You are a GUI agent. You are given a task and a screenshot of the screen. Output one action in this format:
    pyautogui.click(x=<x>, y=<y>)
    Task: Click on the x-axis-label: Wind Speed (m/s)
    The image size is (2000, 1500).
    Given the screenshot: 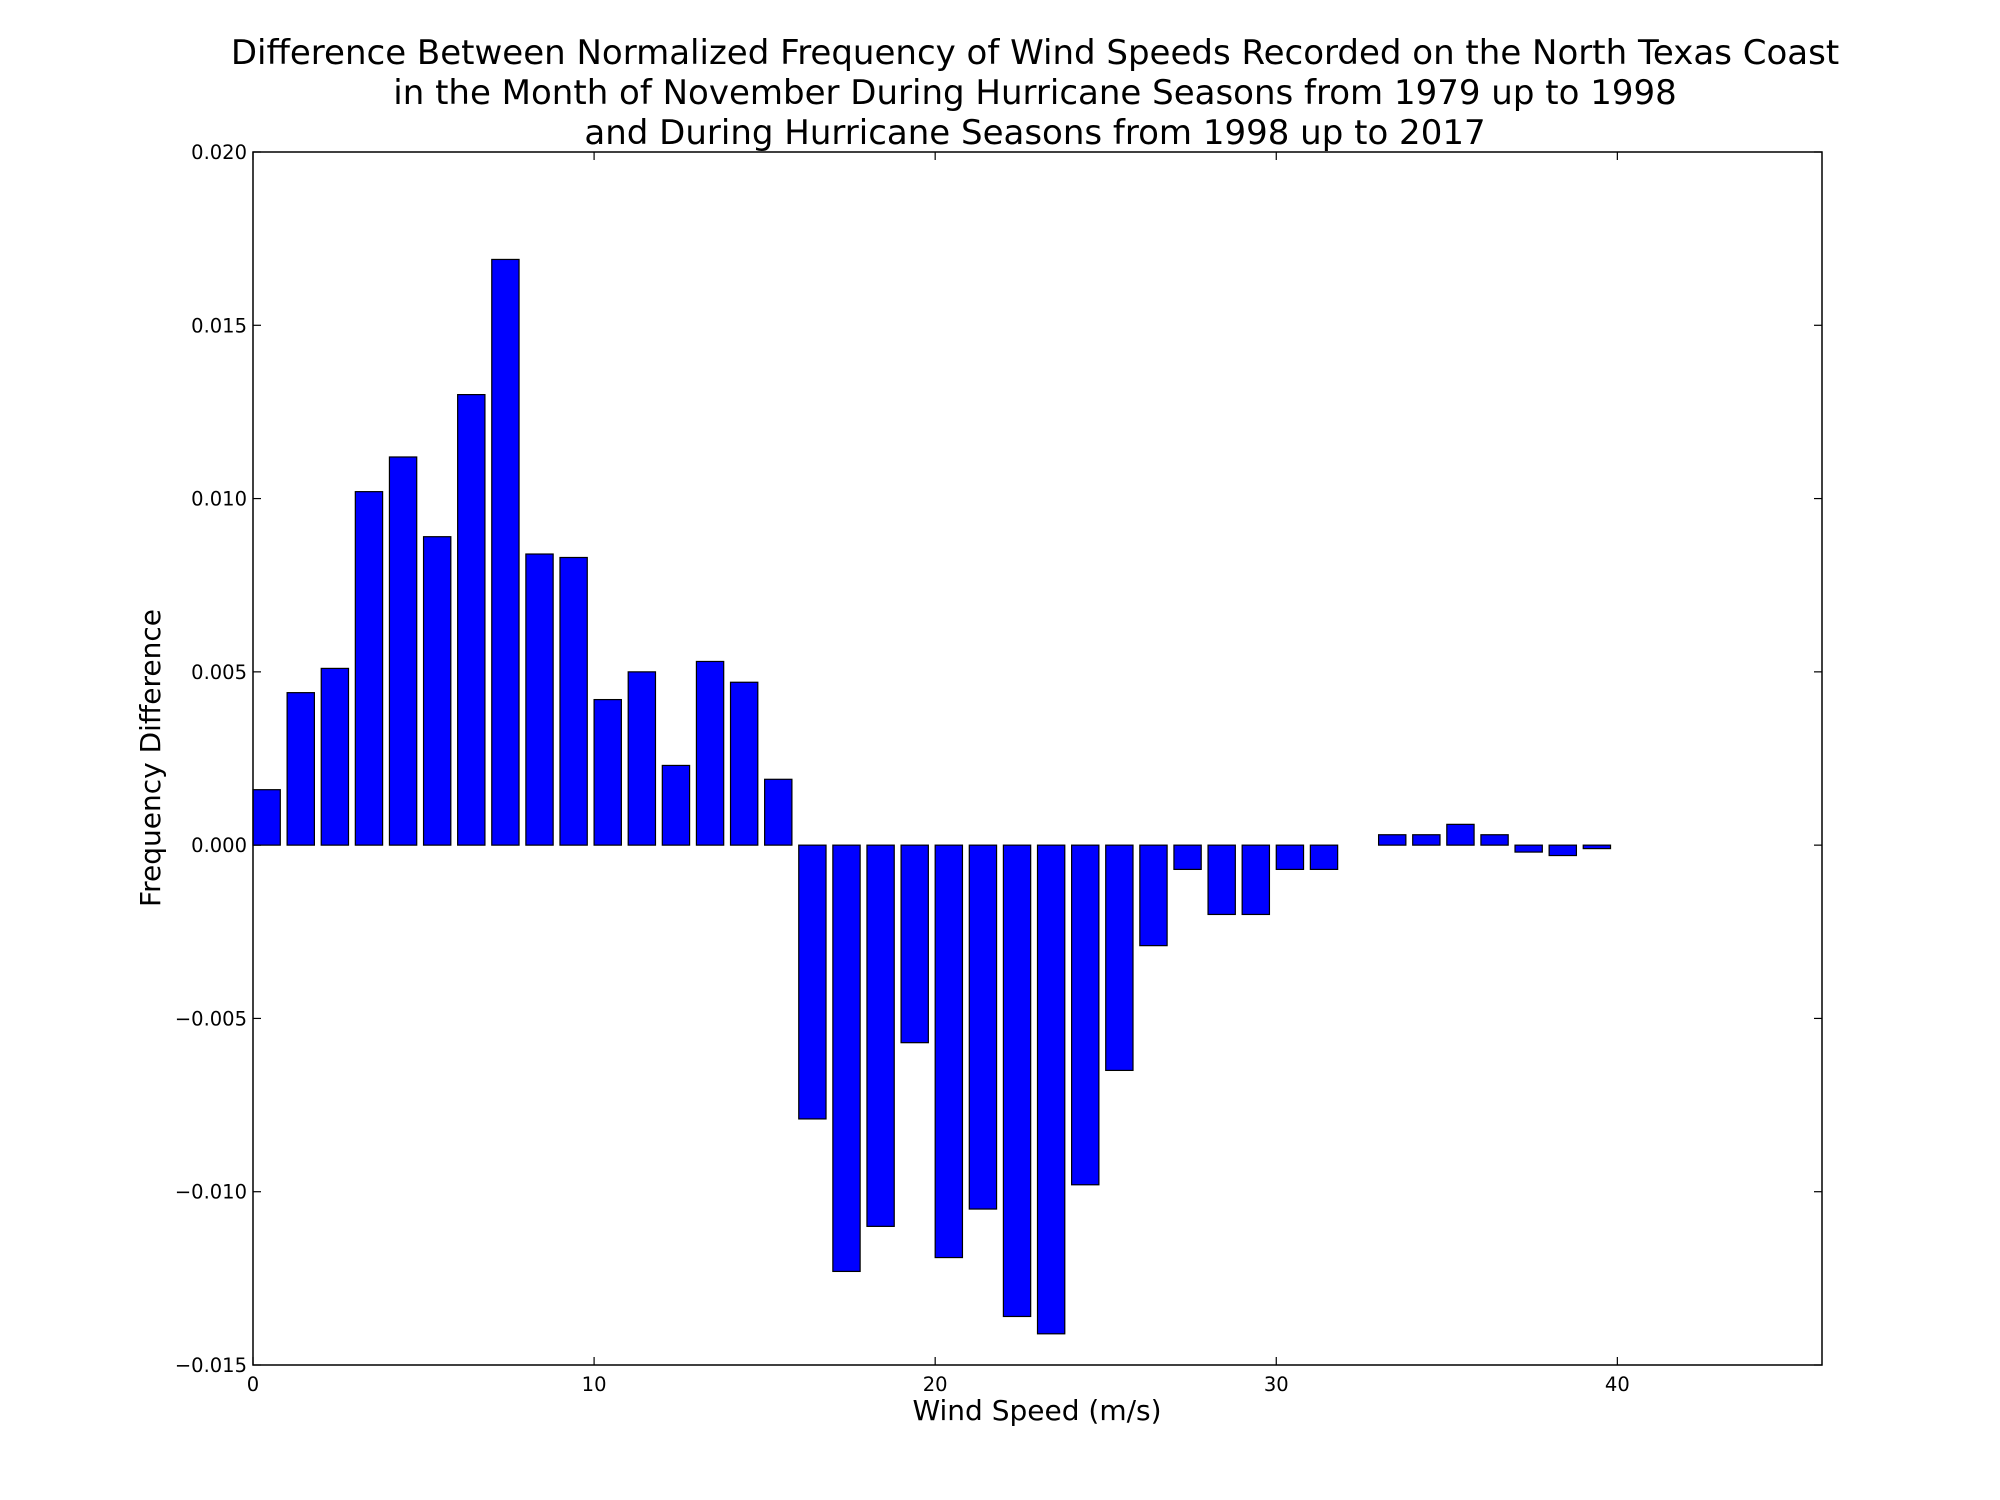 What is the action you would take?
    pyautogui.click(x=1036, y=1410)
    